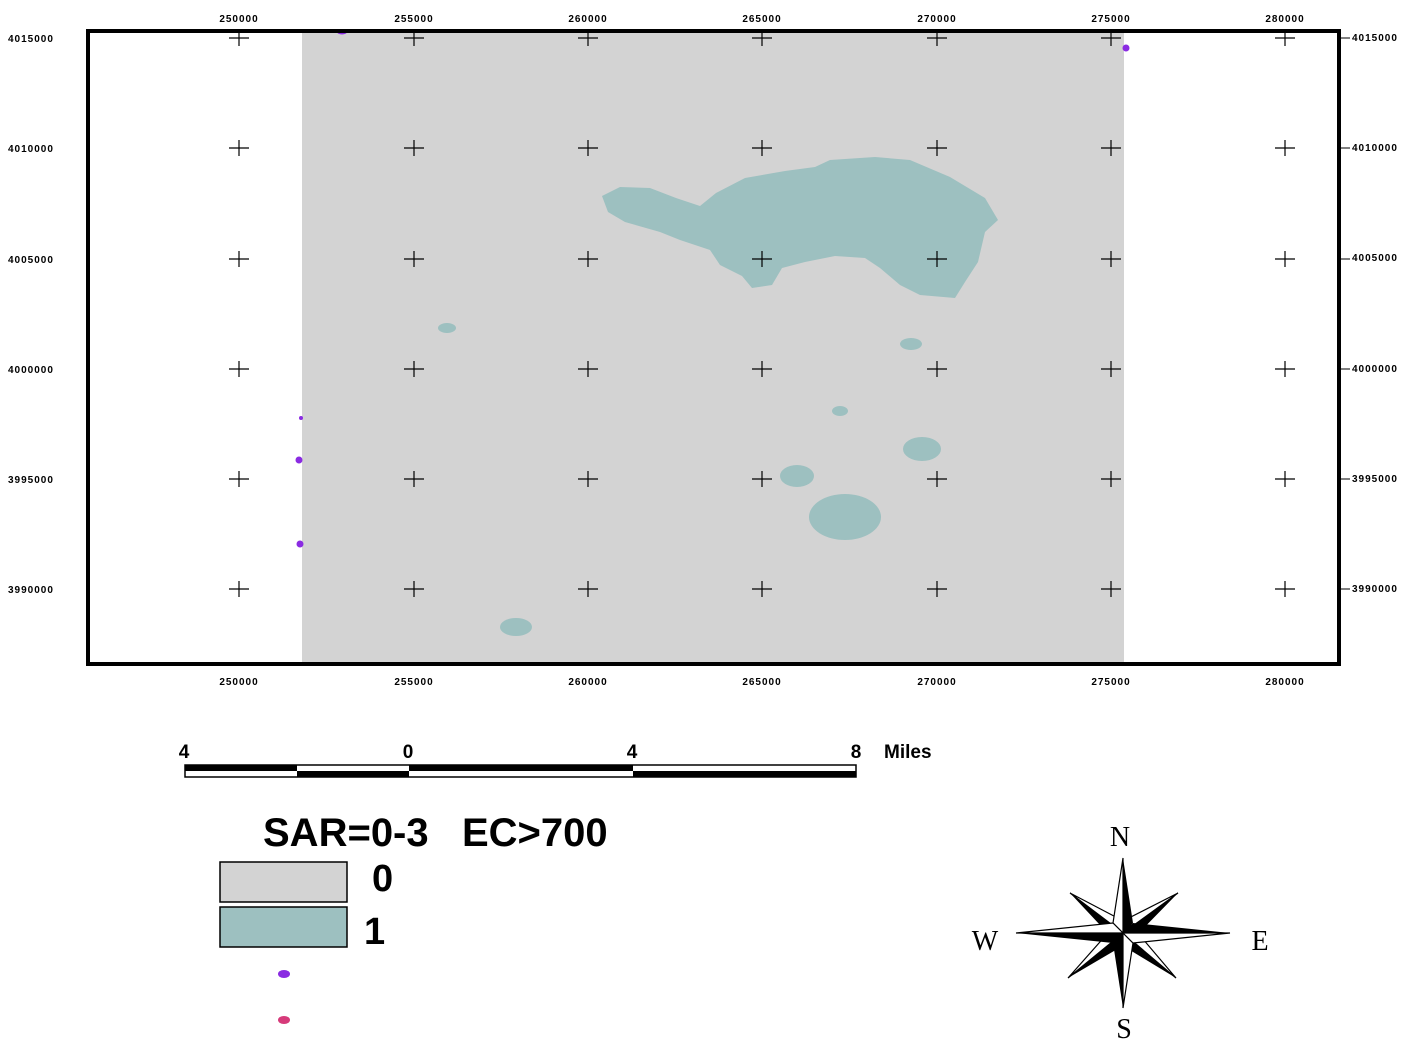 This screenshot has height=1040, width=1422. Describe the element at coordinates (413, 19) in the screenshot. I see `x-tick-label: 255000` at that location.